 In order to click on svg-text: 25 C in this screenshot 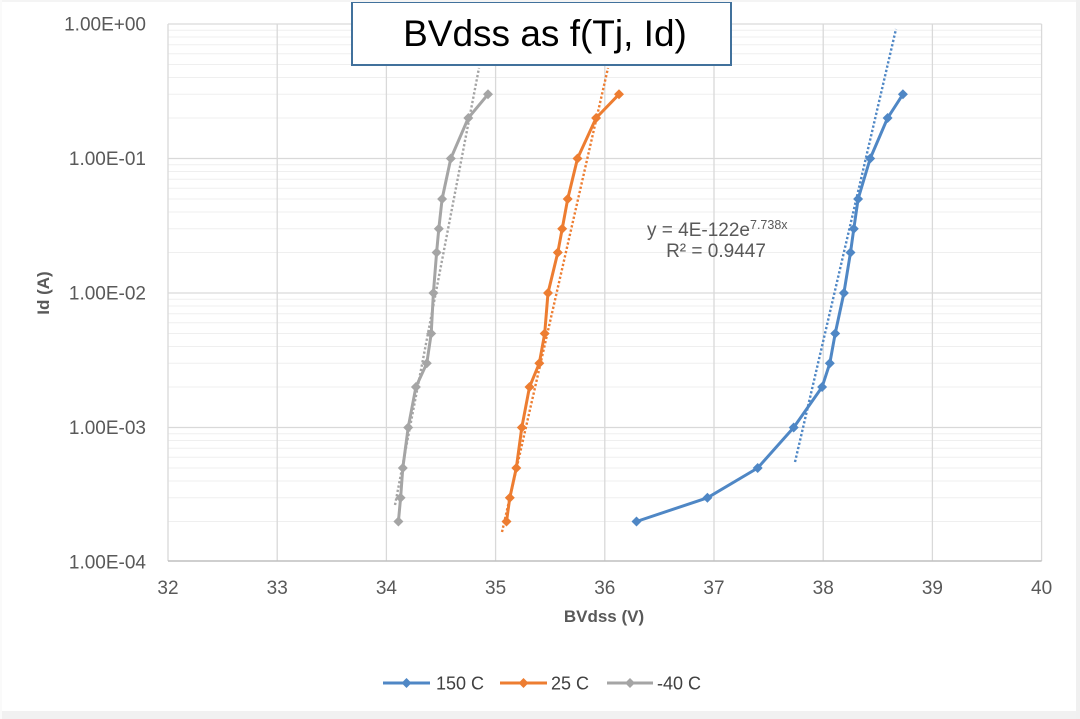, I will do `click(570, 684)`.